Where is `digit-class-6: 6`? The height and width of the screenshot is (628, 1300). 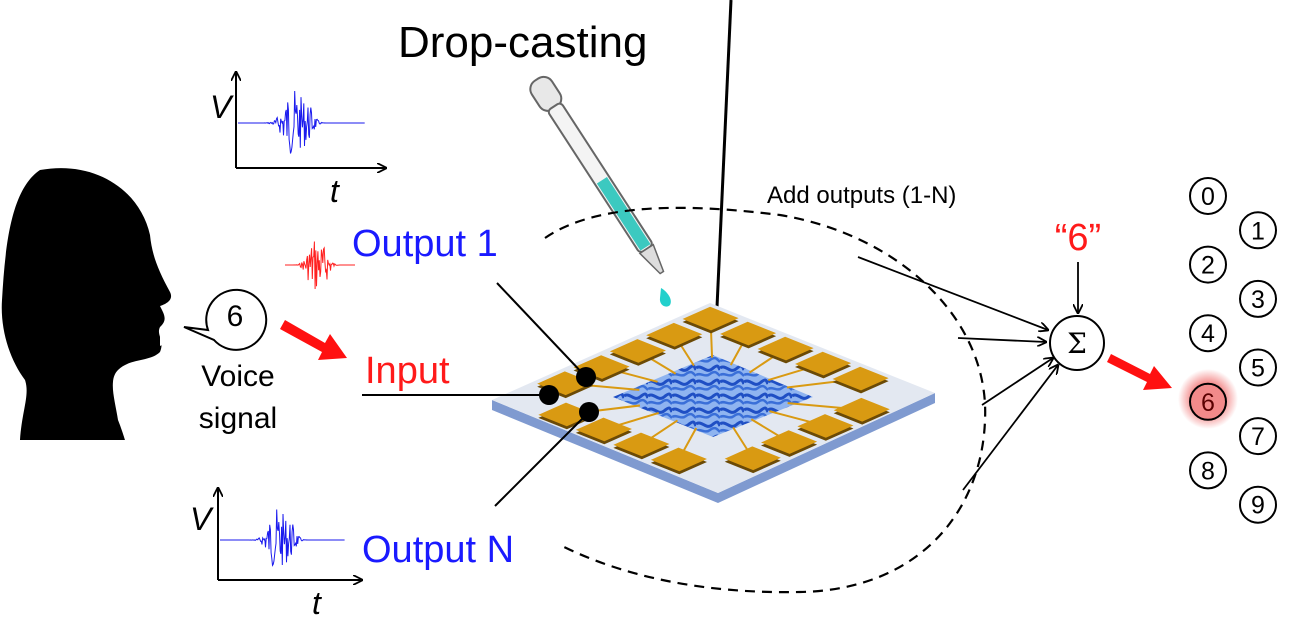
digit-class-6: 6 is located at coordinates (1208, 401).